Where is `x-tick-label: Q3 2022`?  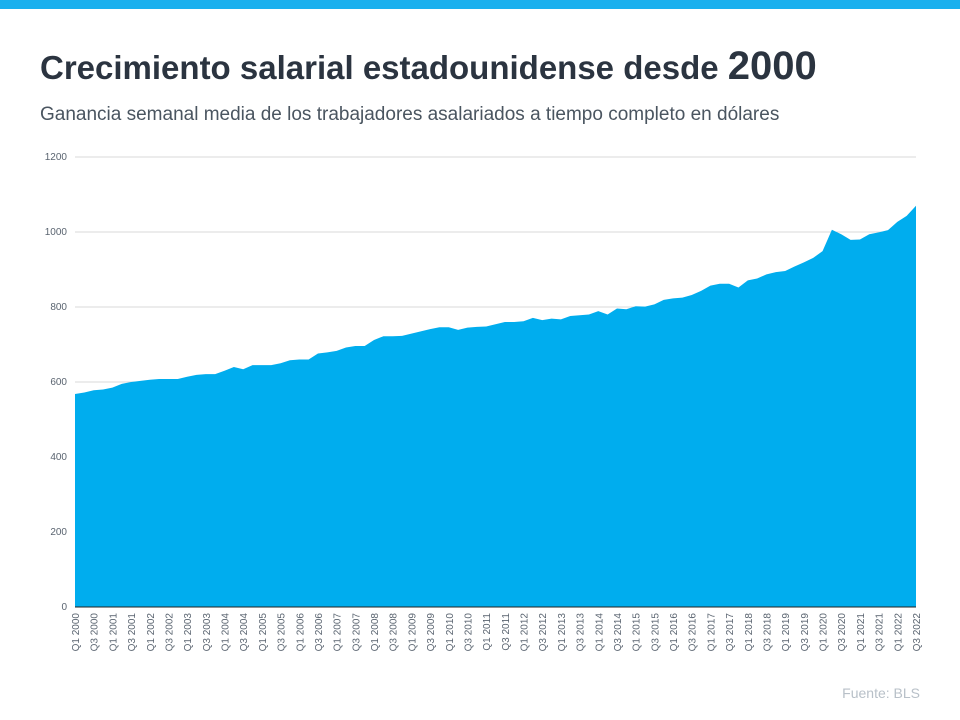 x-tick-label: Q3 2022 is located at coordinates (917, 632).